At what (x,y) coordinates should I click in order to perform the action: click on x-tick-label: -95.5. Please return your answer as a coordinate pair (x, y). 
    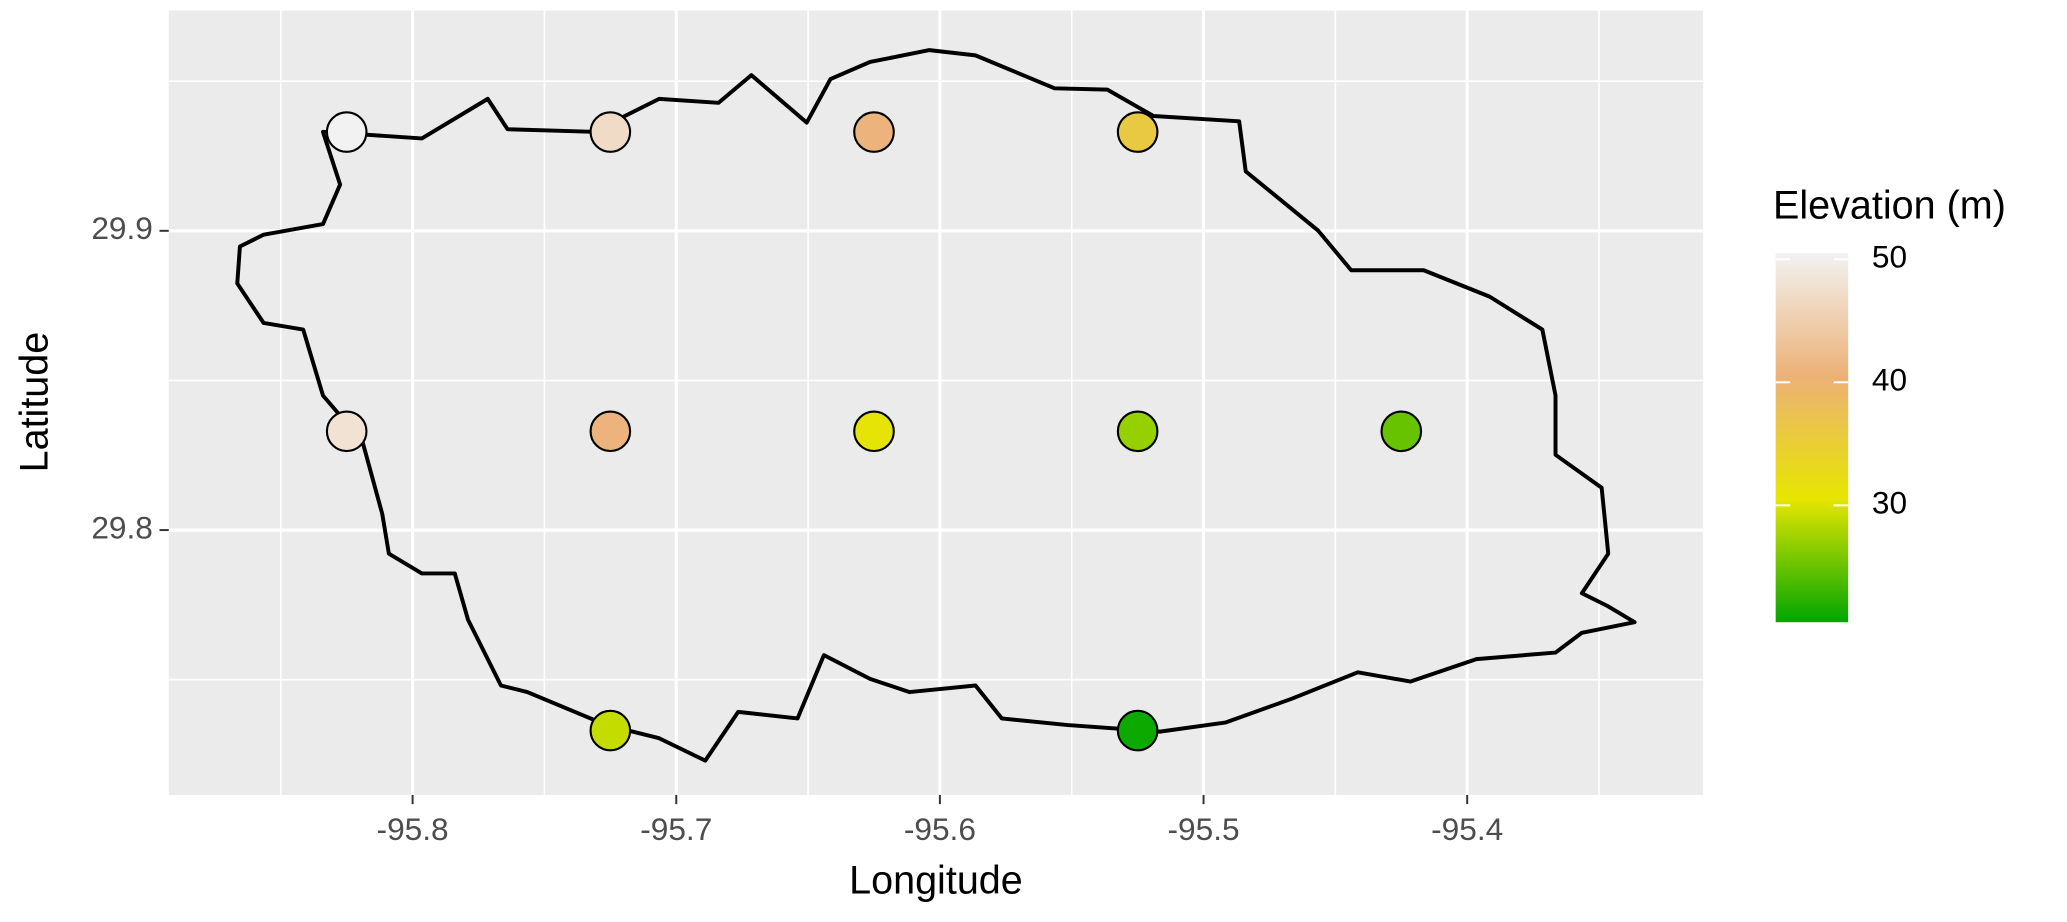
    Looking at the image, I should click on (1204, 829).